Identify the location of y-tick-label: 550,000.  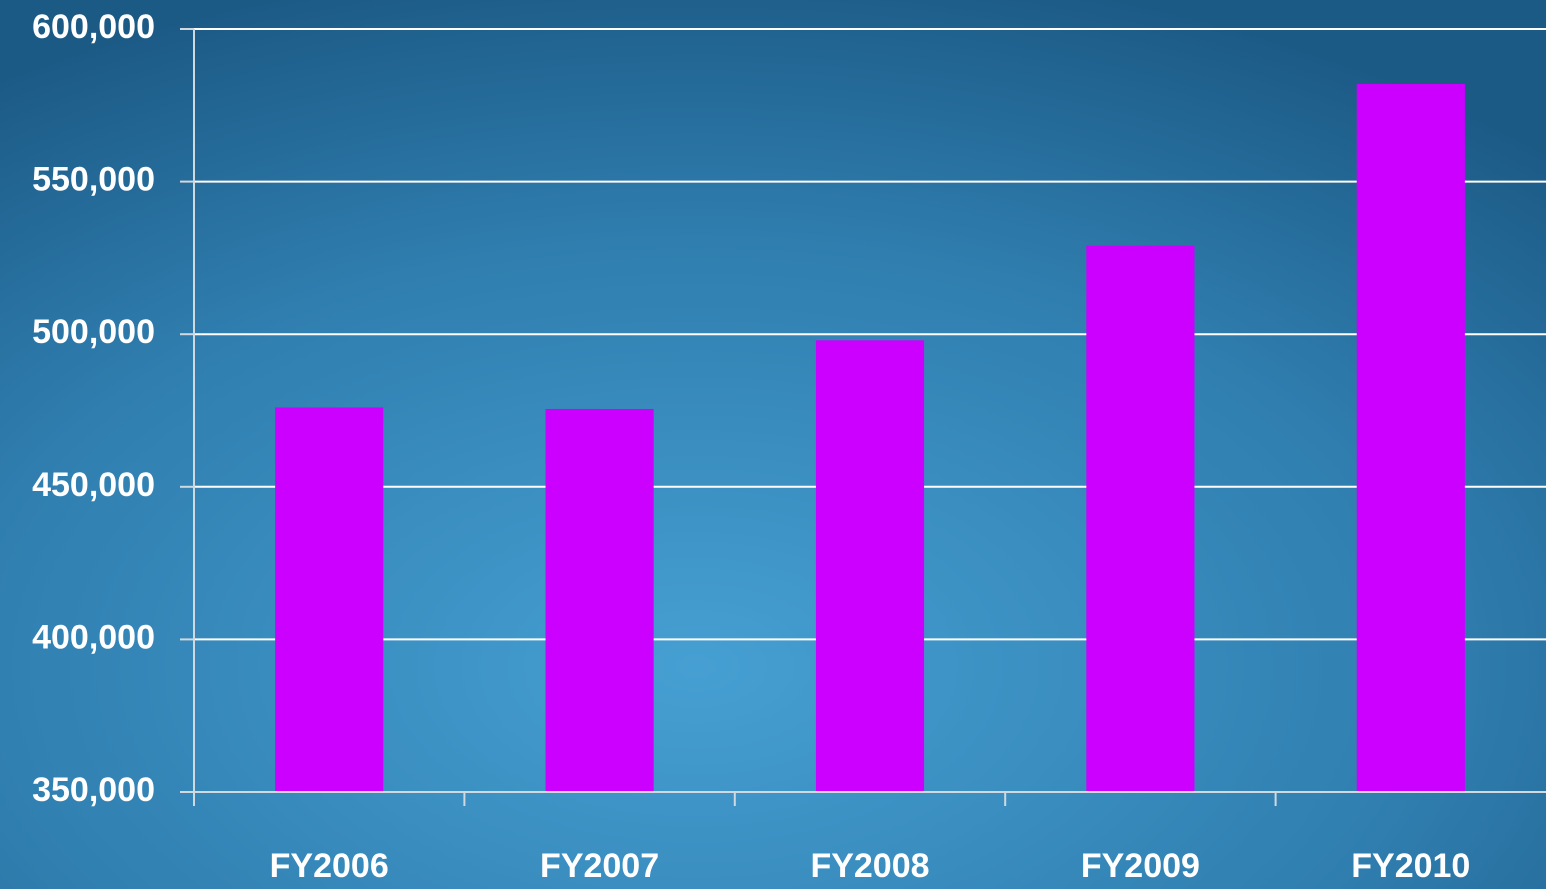
(93, 180).